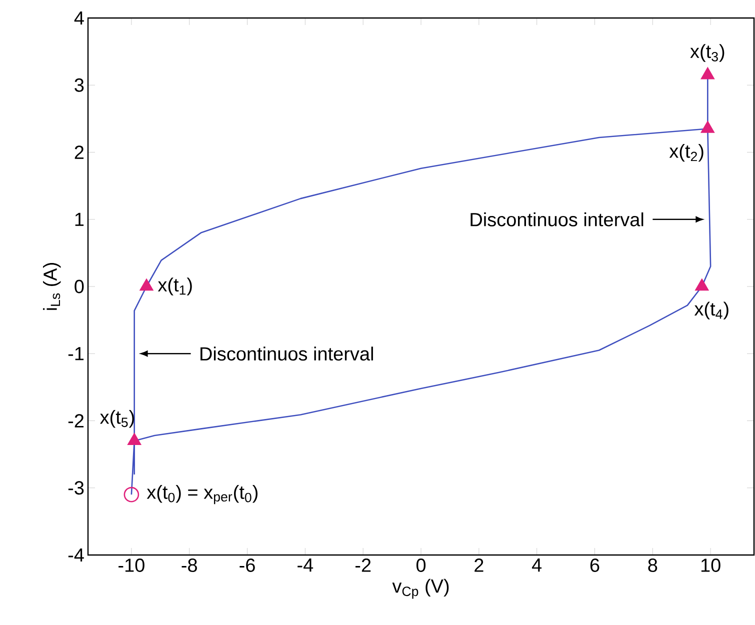  What do you see at coordinates (131, 565) in the screenshot?
I see `x-tick-label: -10` at bounding box center [131, 565].